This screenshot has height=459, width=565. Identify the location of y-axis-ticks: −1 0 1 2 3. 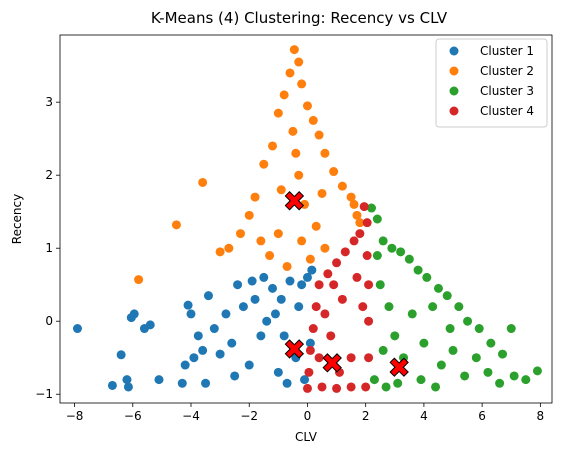
(47, 248).